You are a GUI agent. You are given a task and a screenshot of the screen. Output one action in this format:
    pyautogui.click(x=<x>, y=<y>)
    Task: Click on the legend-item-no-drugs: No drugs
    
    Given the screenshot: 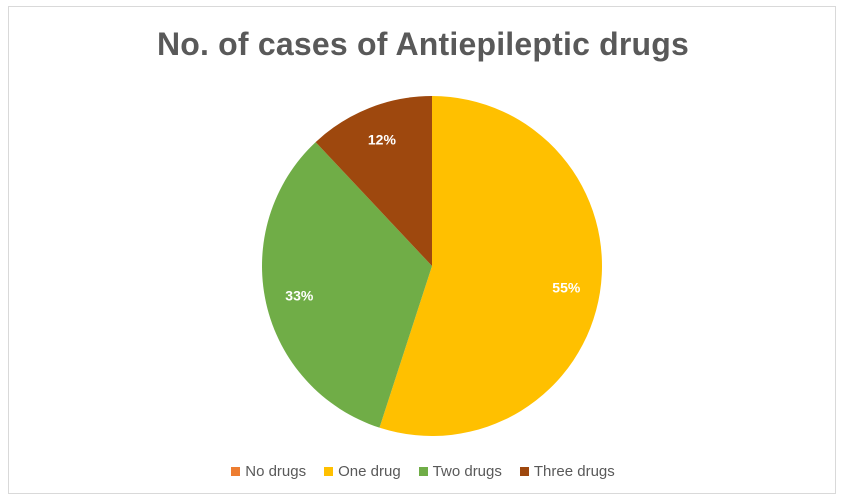 What is the action you would take?
    pyautogui.click(x=268, y=471)
    